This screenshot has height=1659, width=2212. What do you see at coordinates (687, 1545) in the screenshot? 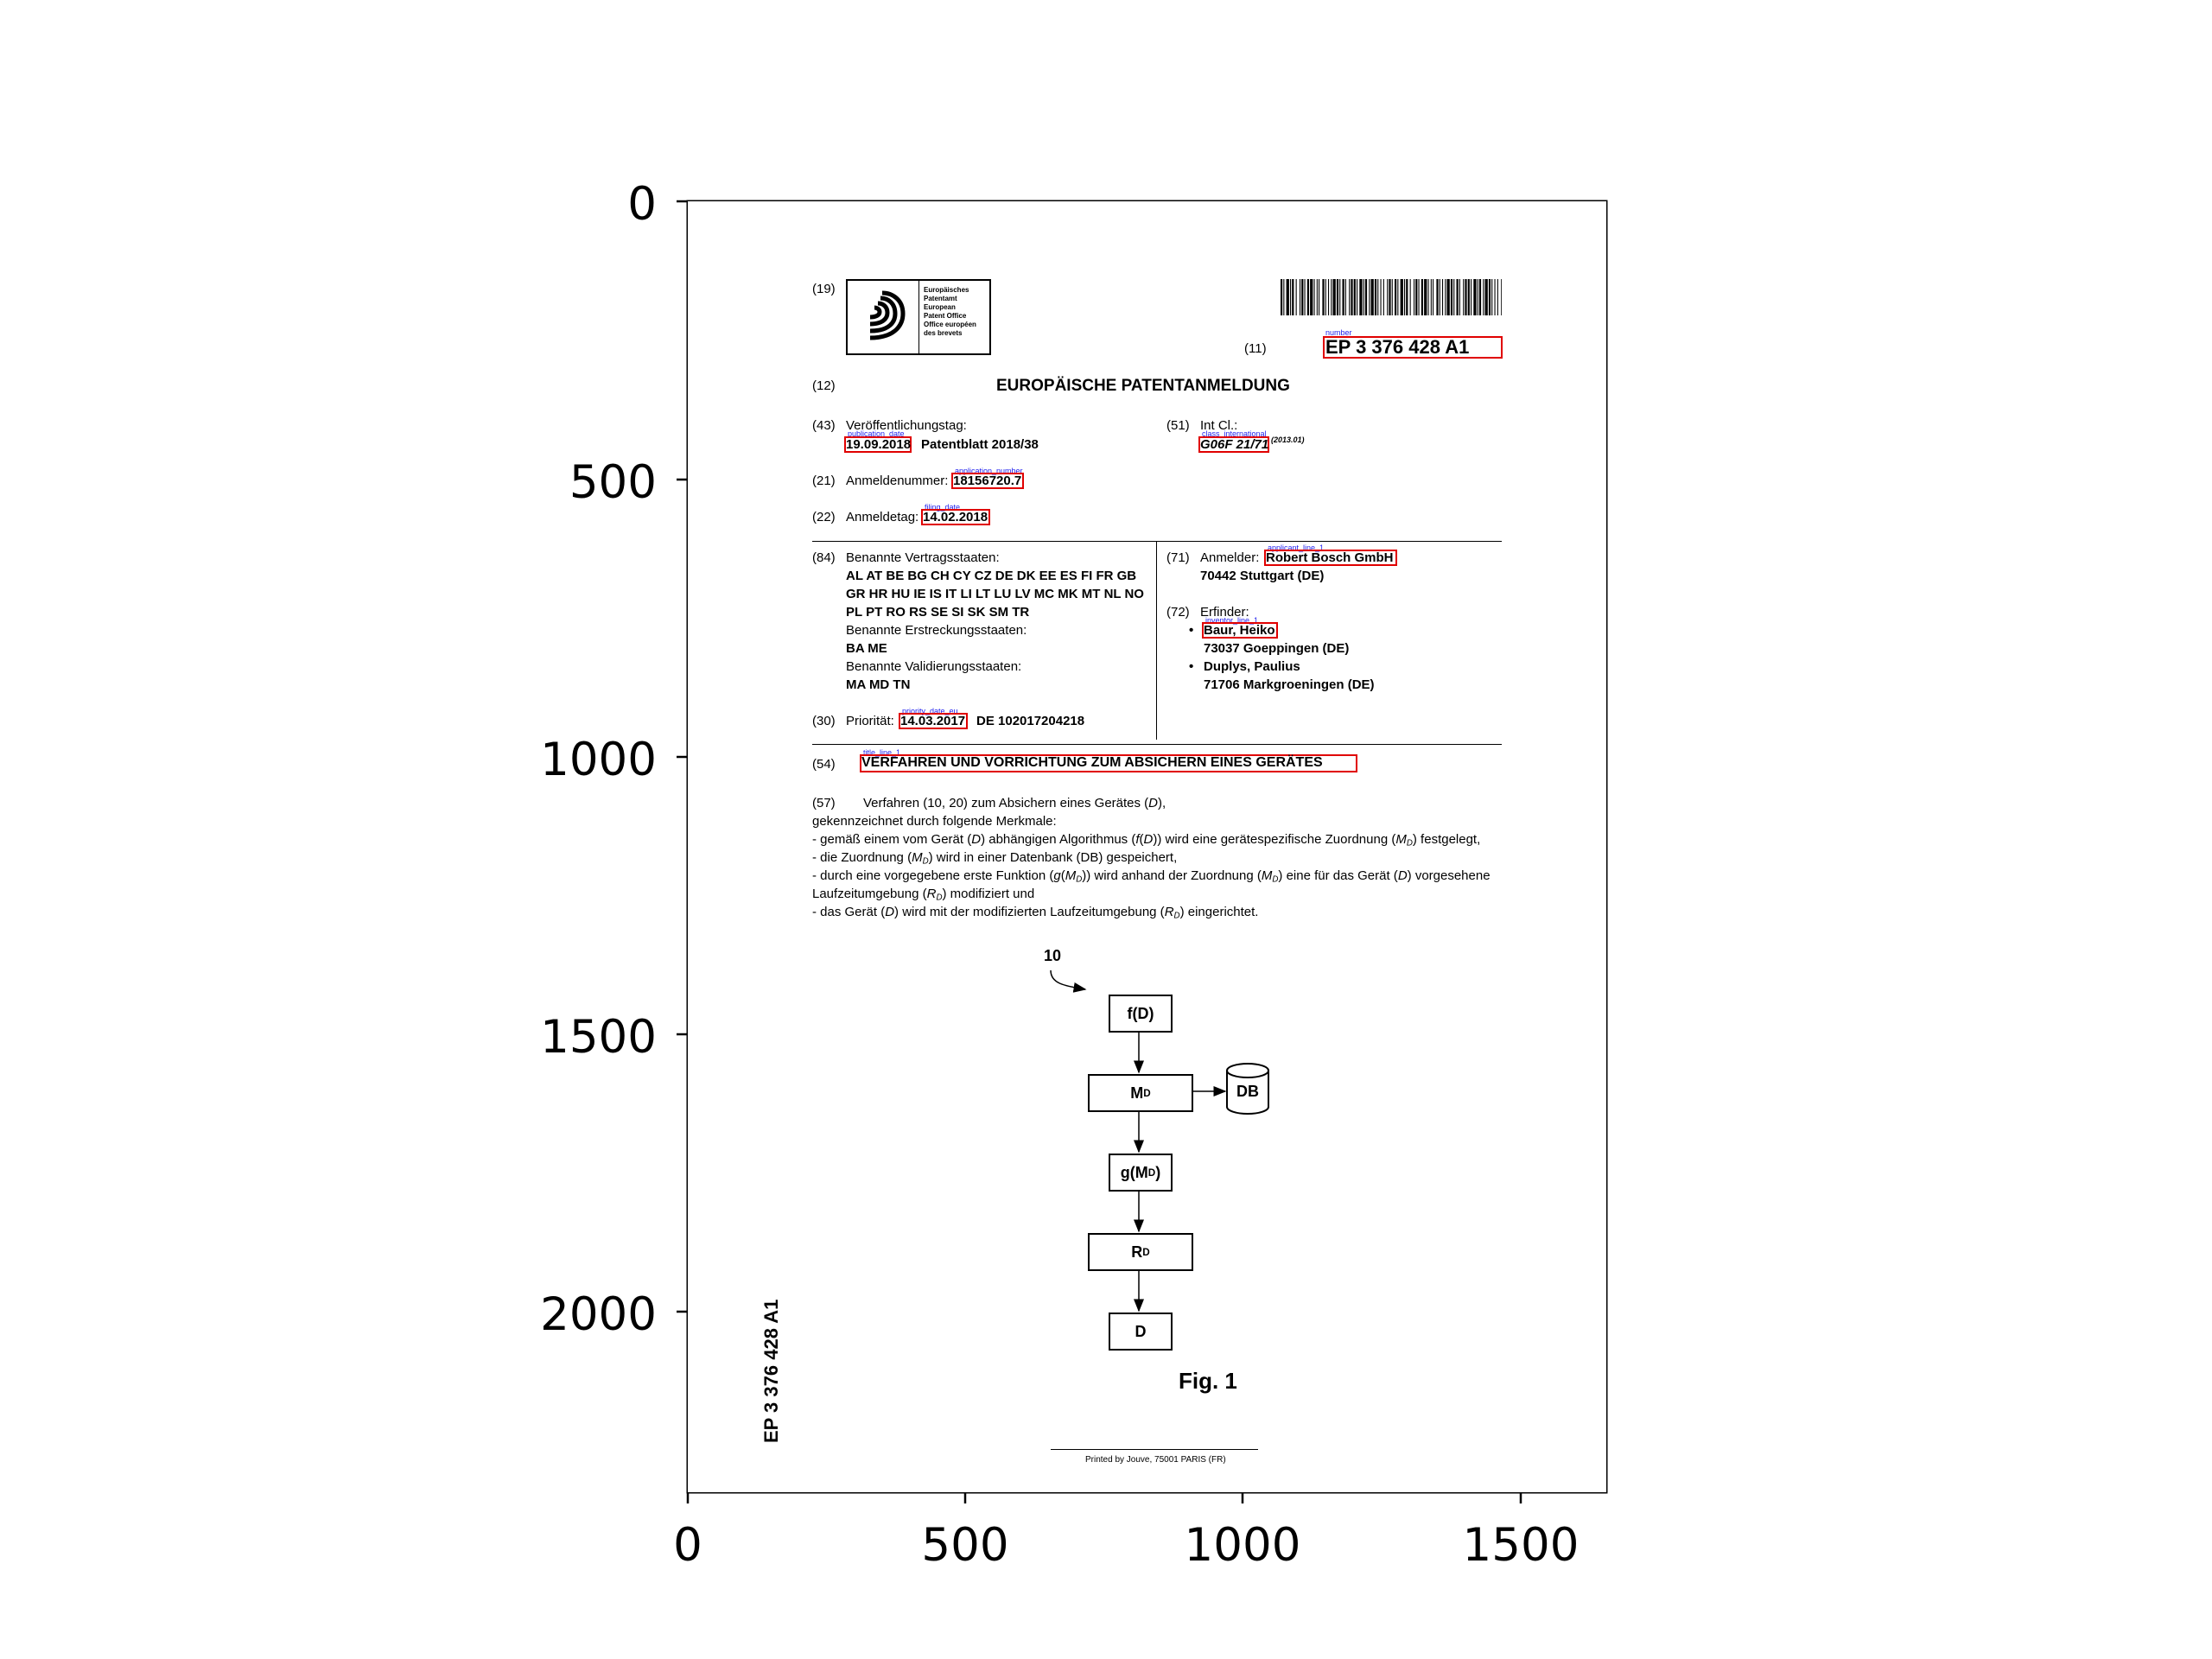
I see `xtick-label: 0` at bounding box center [687, 1545].